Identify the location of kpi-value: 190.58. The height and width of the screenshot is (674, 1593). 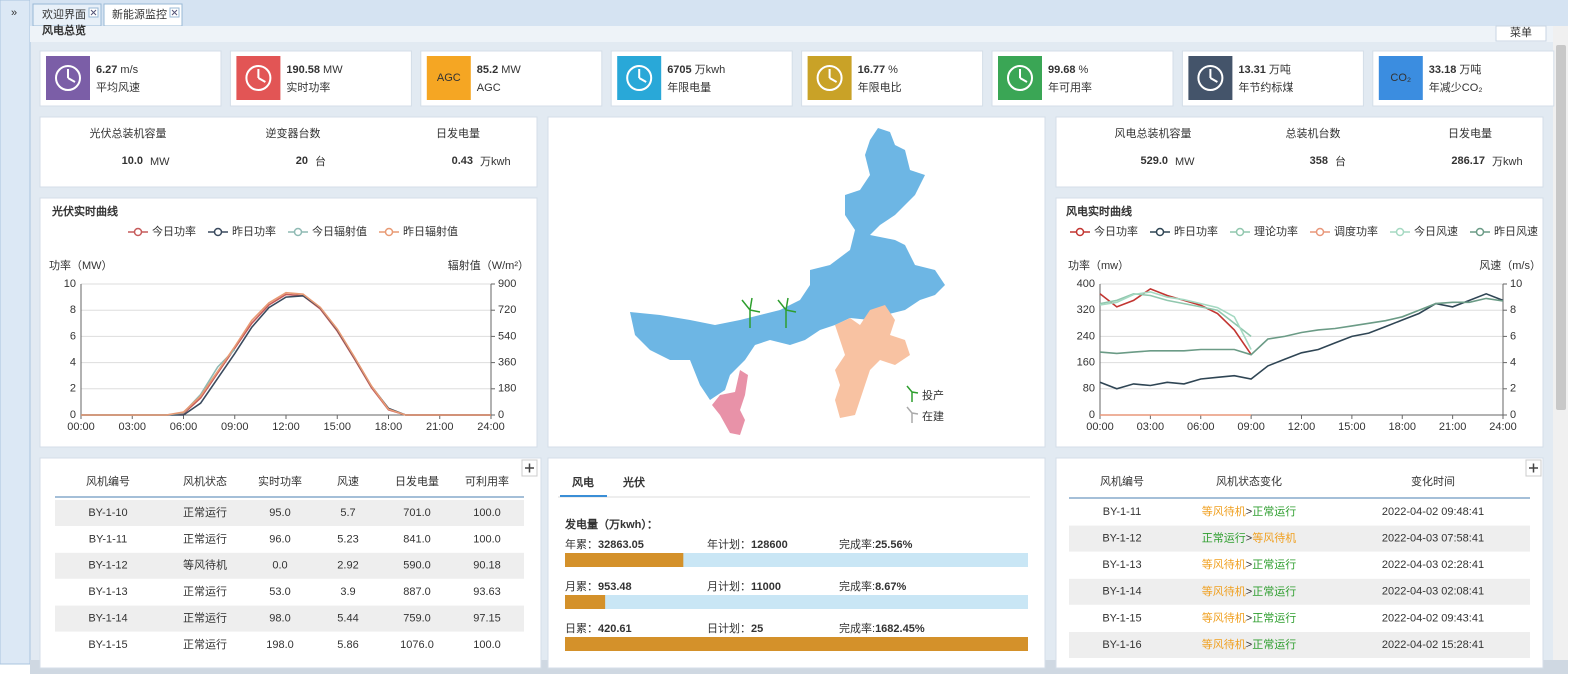
(303, 70).